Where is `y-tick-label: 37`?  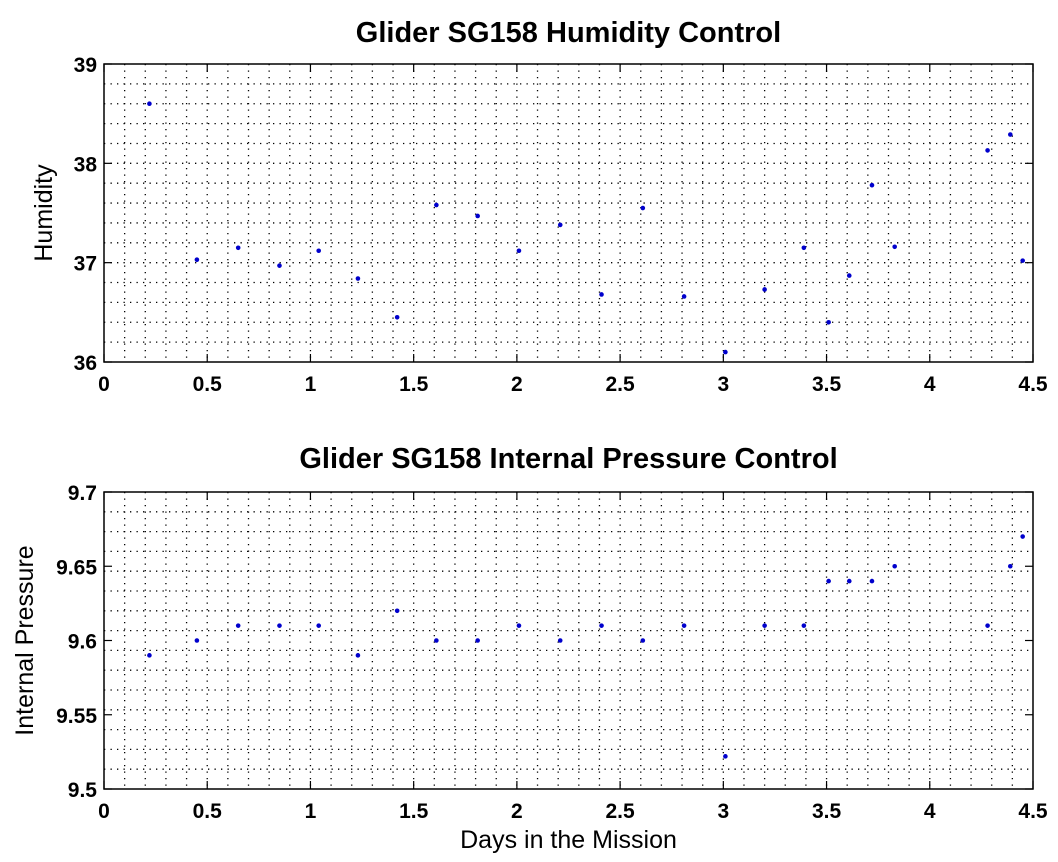 y-tick-label: 37 is located at coordinates (85, 264).